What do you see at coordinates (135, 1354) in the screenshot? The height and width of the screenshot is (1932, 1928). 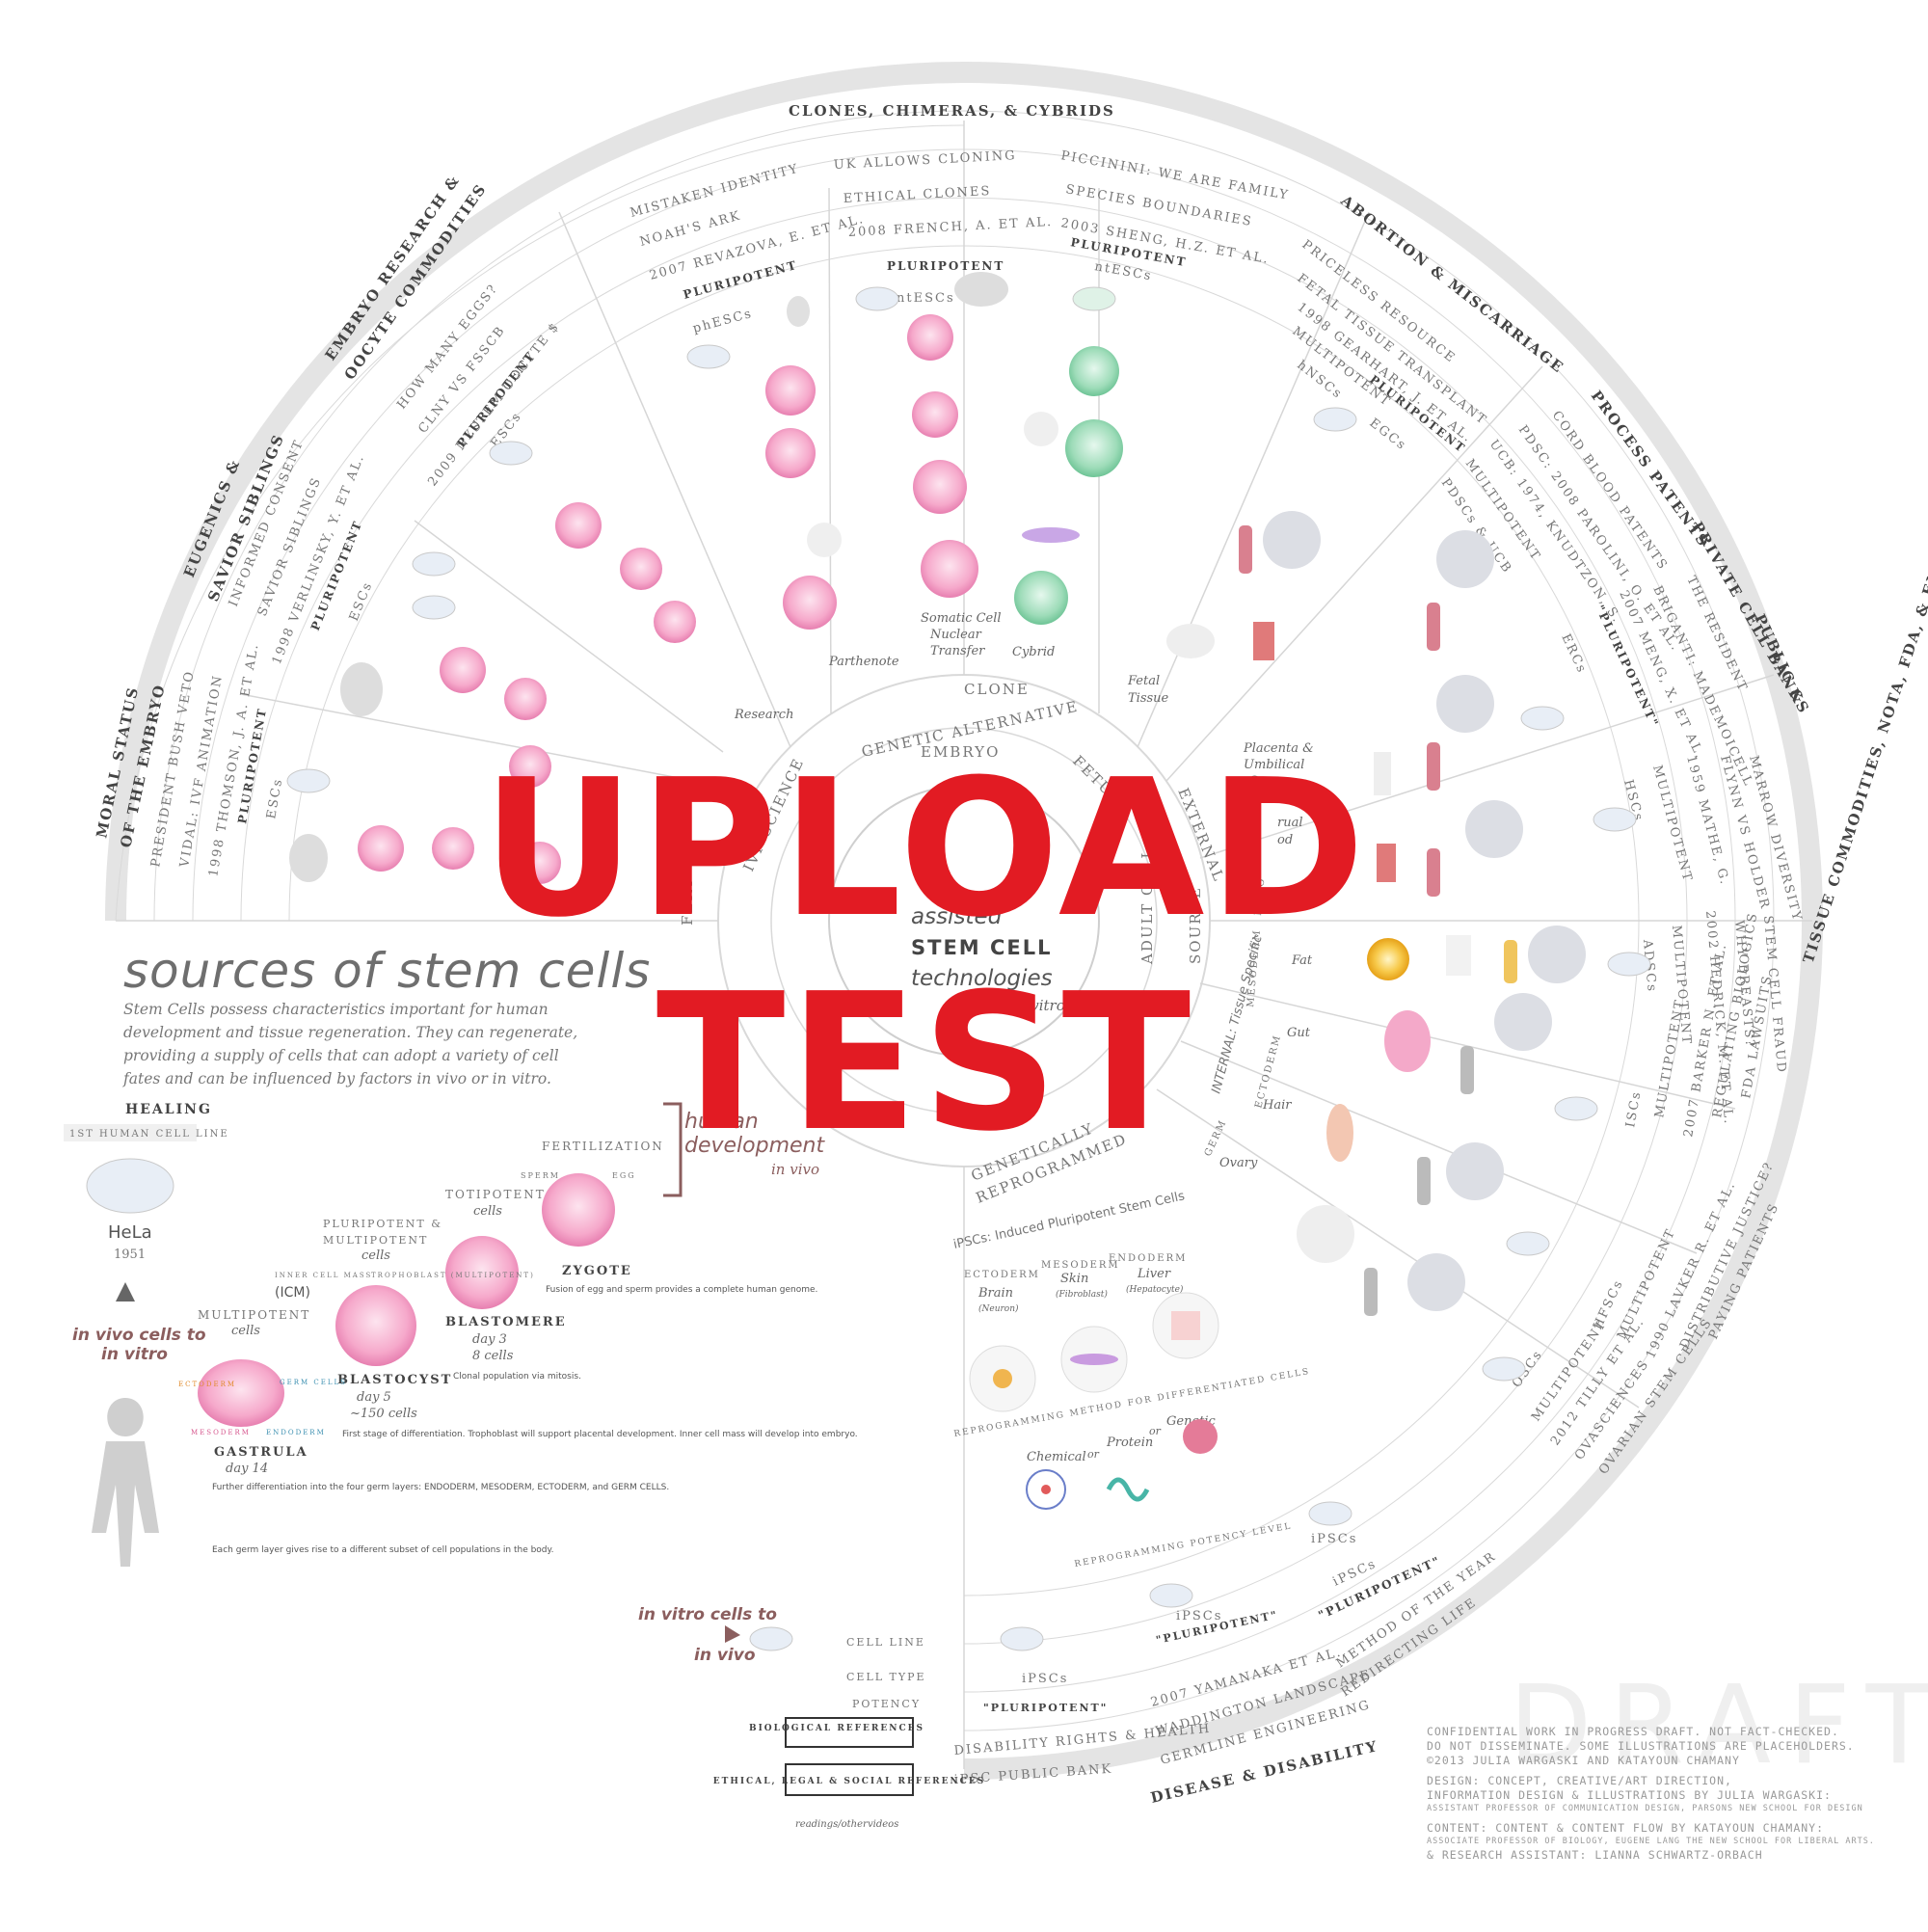 I see `svg-text: in vitro` at bounding box center [135, 1354].